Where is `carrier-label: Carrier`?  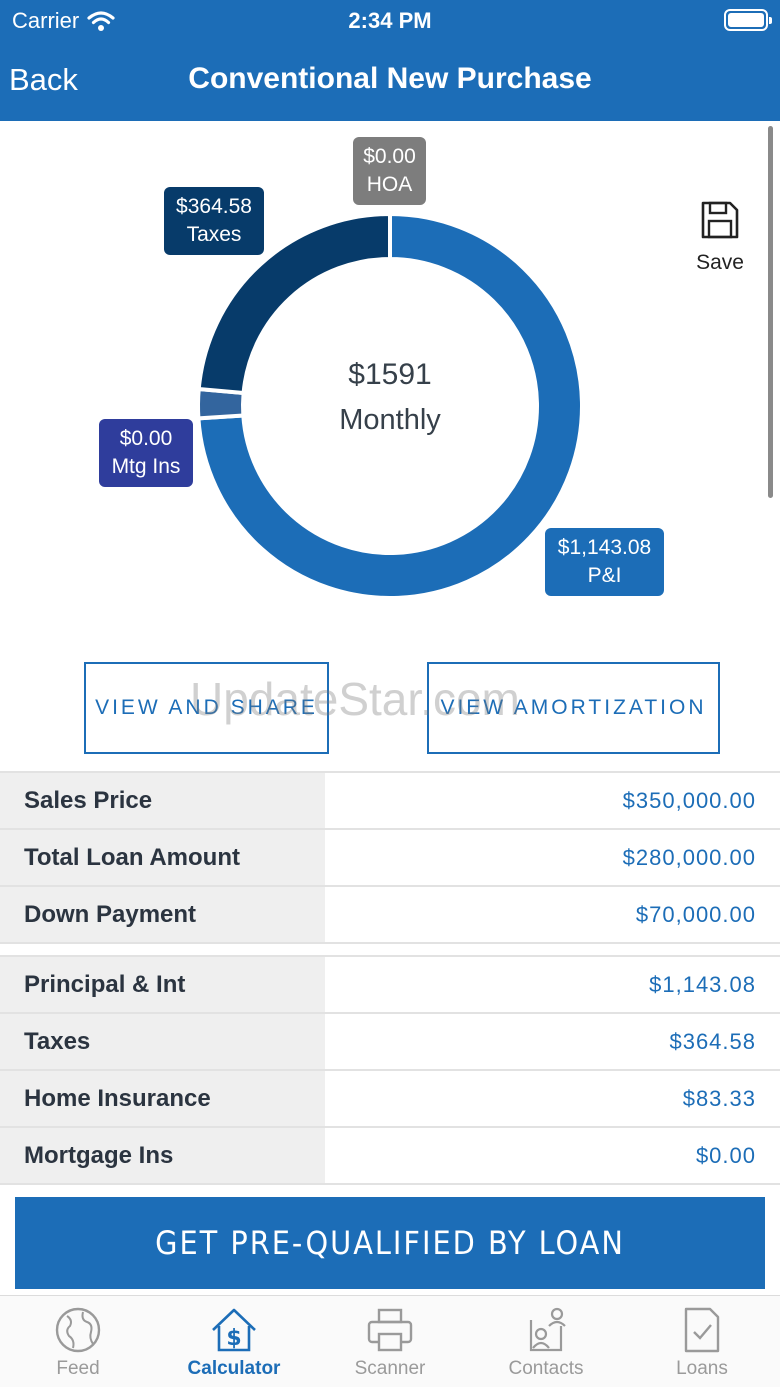 carrier-label: Carrier is located at coordinates (46, 20).